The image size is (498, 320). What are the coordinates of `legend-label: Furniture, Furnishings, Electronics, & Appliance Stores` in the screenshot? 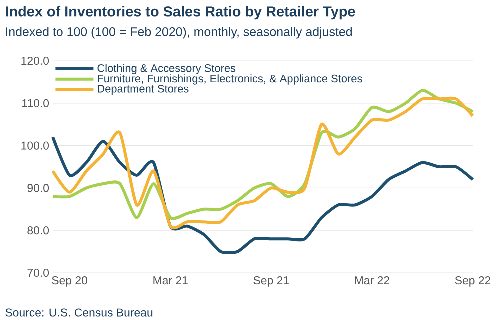 It's located at (230, 79).